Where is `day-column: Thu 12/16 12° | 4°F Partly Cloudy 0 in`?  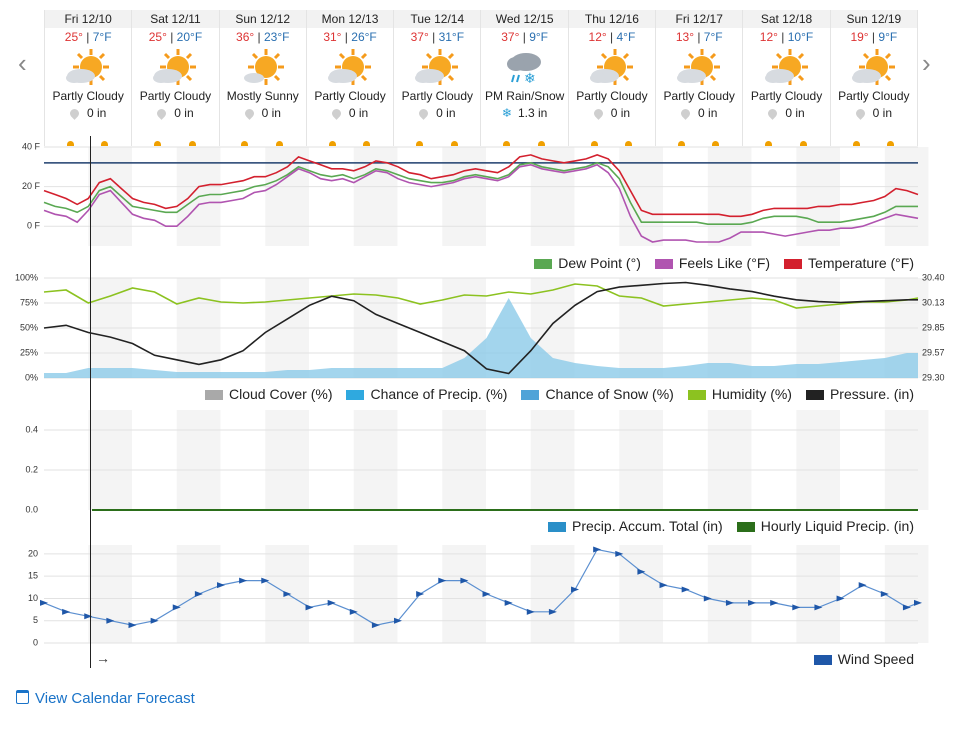 day-column: Thu 12/16 12° | 4°F Partly Cloudy 0 in is located at coordinates (611, 78).